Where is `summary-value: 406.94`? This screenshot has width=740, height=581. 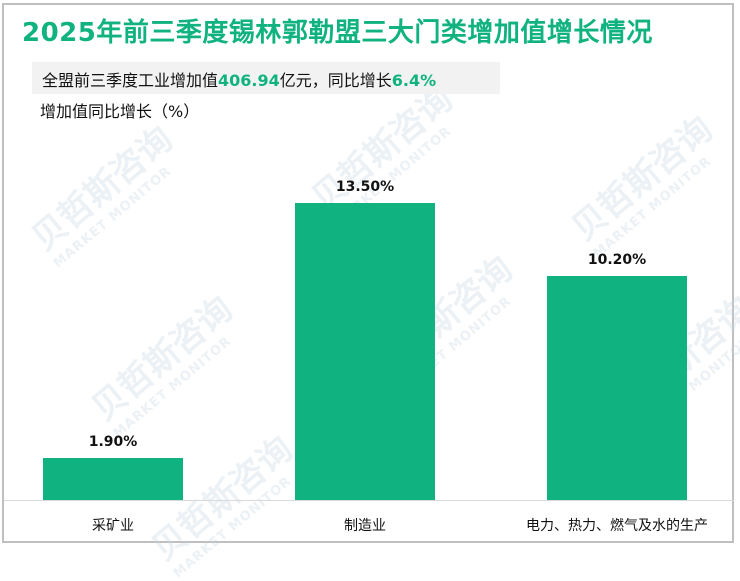 summary-value: 406.94 is located at coordinates (249, 80).